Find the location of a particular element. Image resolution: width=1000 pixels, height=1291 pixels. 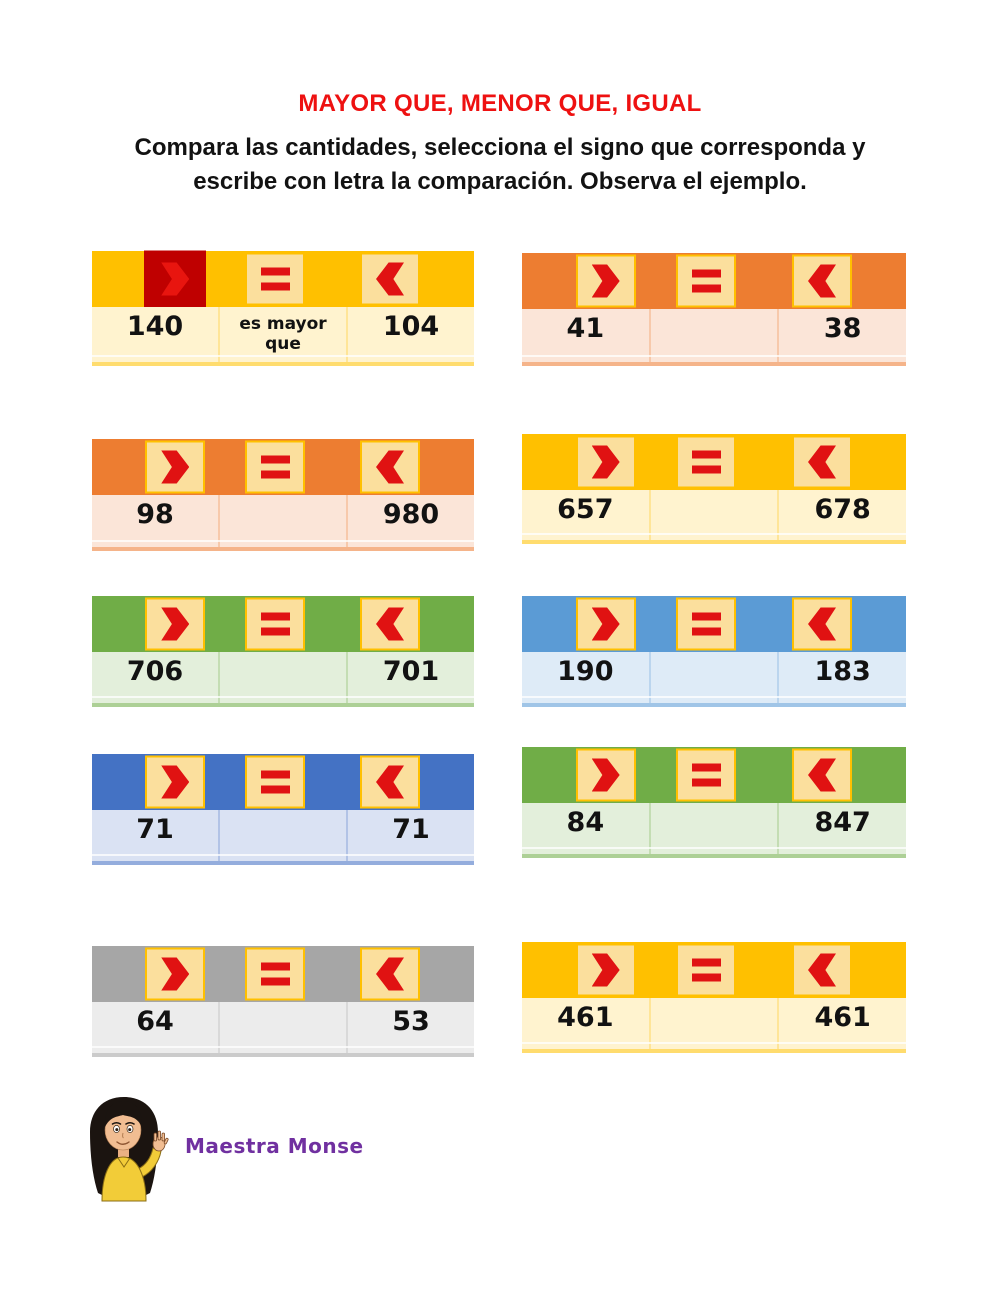

comparison-row: 41 38 is located at coordinates (714, 337).